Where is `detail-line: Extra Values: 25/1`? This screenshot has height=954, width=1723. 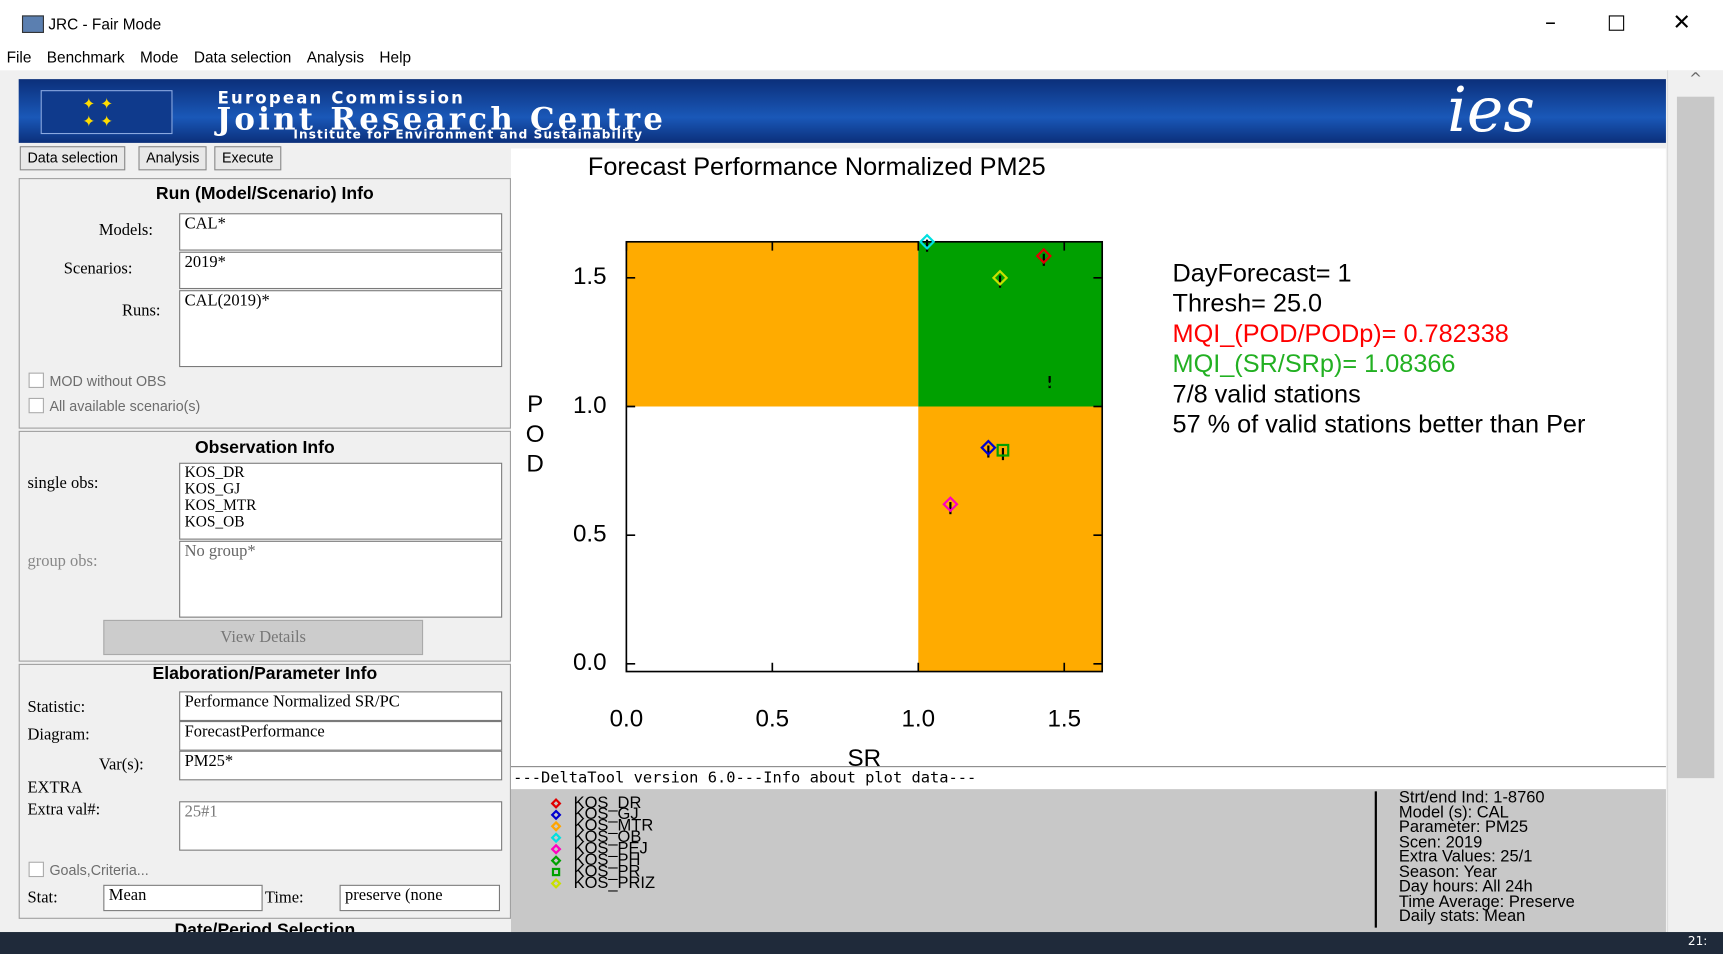
detail-line: Extra Values: 25/1 is located at coordinates (1465, 857).